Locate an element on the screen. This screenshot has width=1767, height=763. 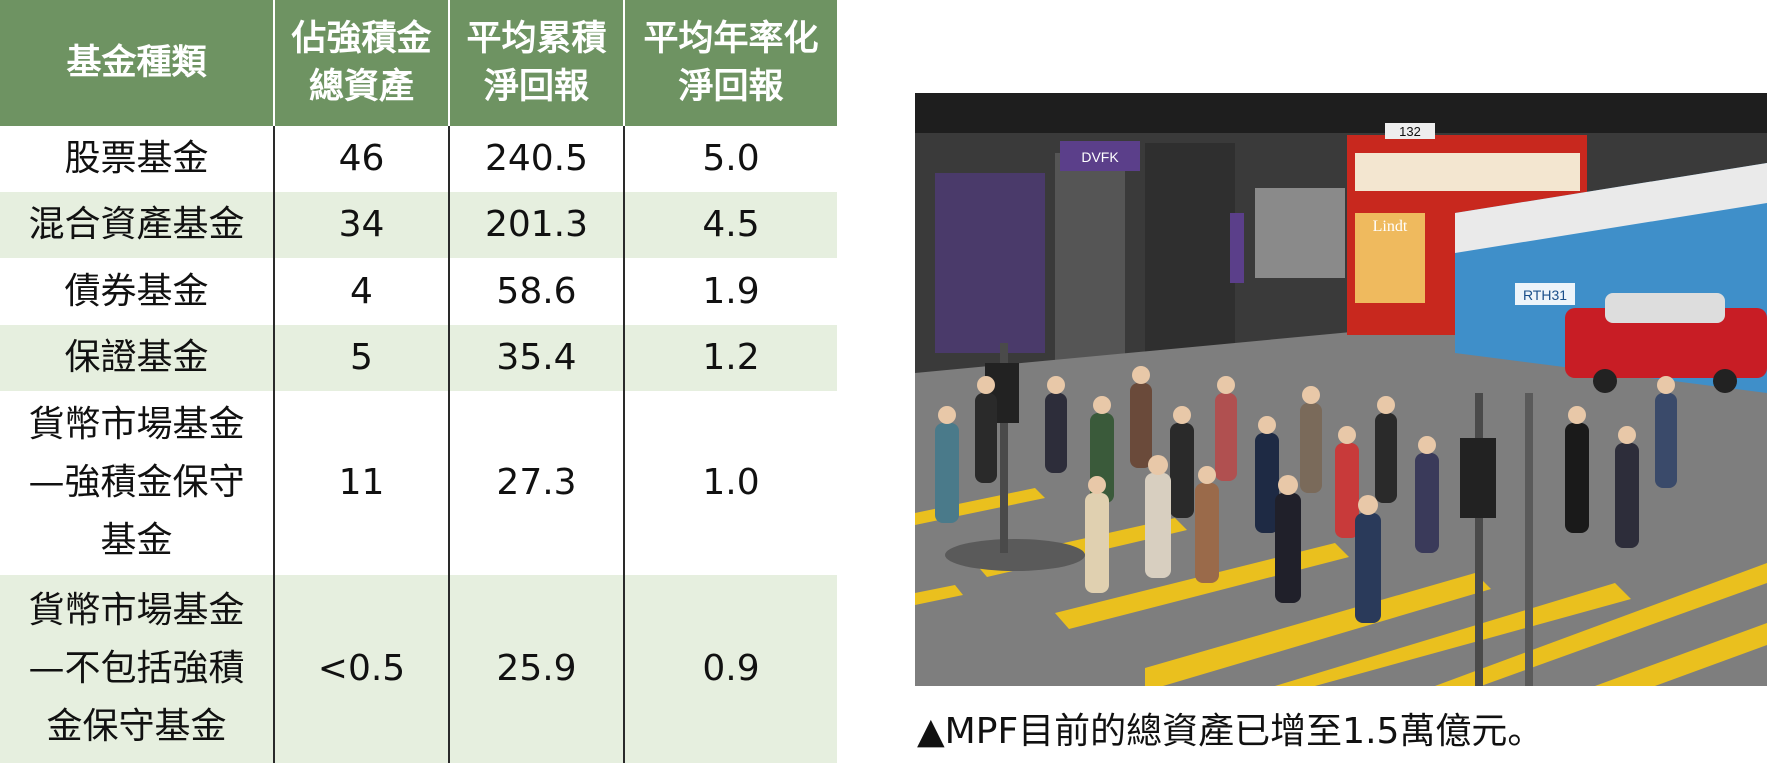
share-cell: 5 is located at coordinates (361, 357).